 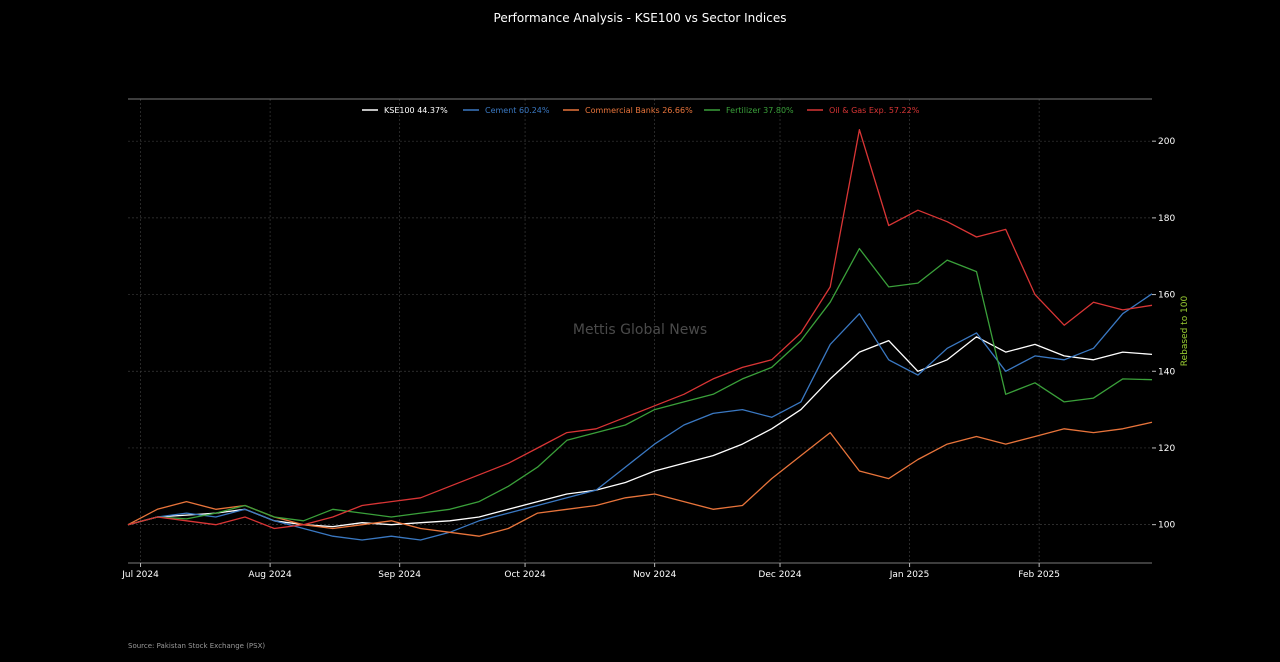 I want to click on y-tick-label: 140, so click(x=1166, y=372).